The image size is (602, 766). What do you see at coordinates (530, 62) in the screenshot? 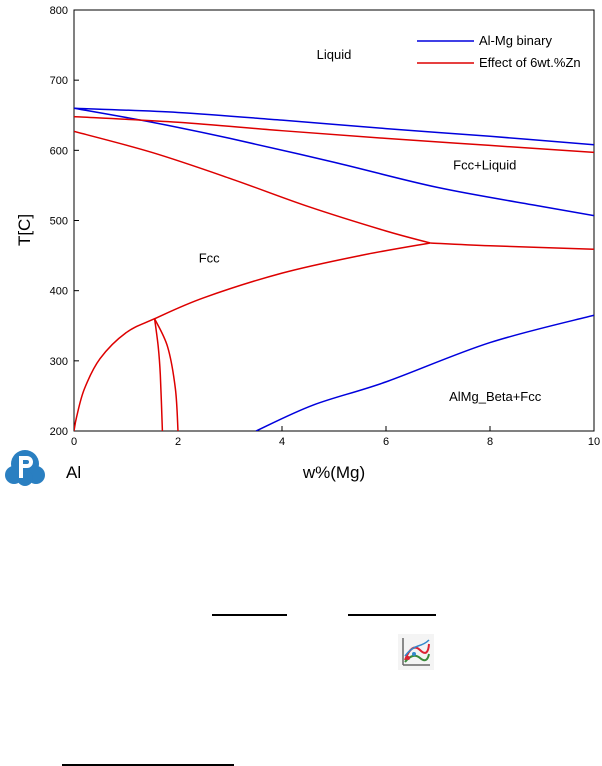
I see `legend-label-1: Effect of 6wt.%Zn` at bounding box center [530, 62].